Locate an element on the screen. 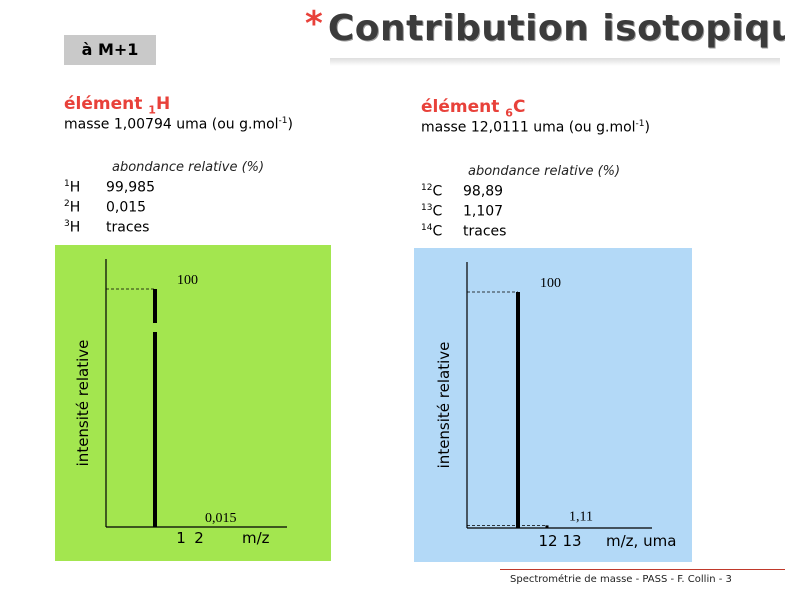 The image size is (785, 592). data-label: 0,015 is located at coordinates (221, 518).